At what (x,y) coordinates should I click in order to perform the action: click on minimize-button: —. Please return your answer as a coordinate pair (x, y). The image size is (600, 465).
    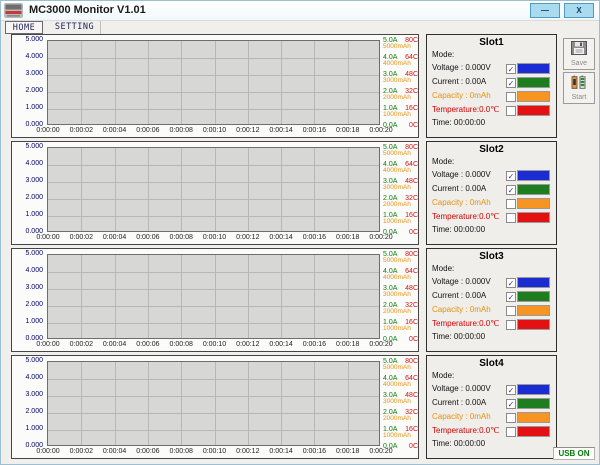
    Looking at the image, I should click on (545, 10).